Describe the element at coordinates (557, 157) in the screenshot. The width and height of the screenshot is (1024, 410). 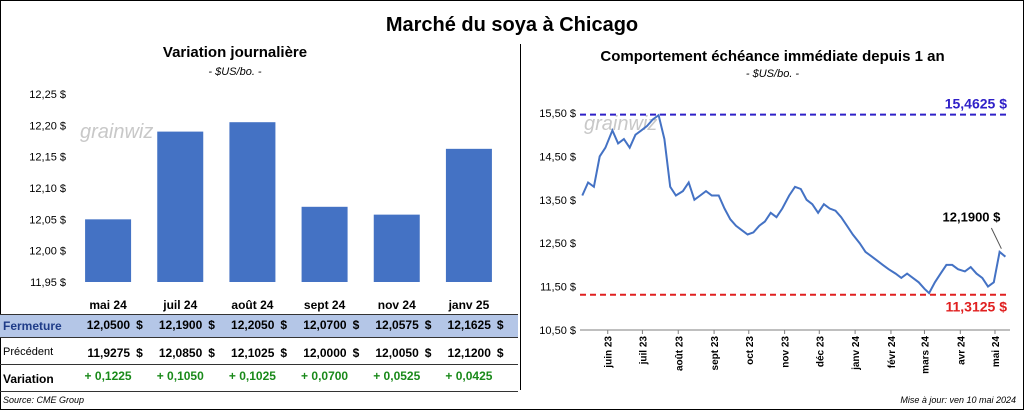
I see `y-tick-label: 14,50 $` at that location.